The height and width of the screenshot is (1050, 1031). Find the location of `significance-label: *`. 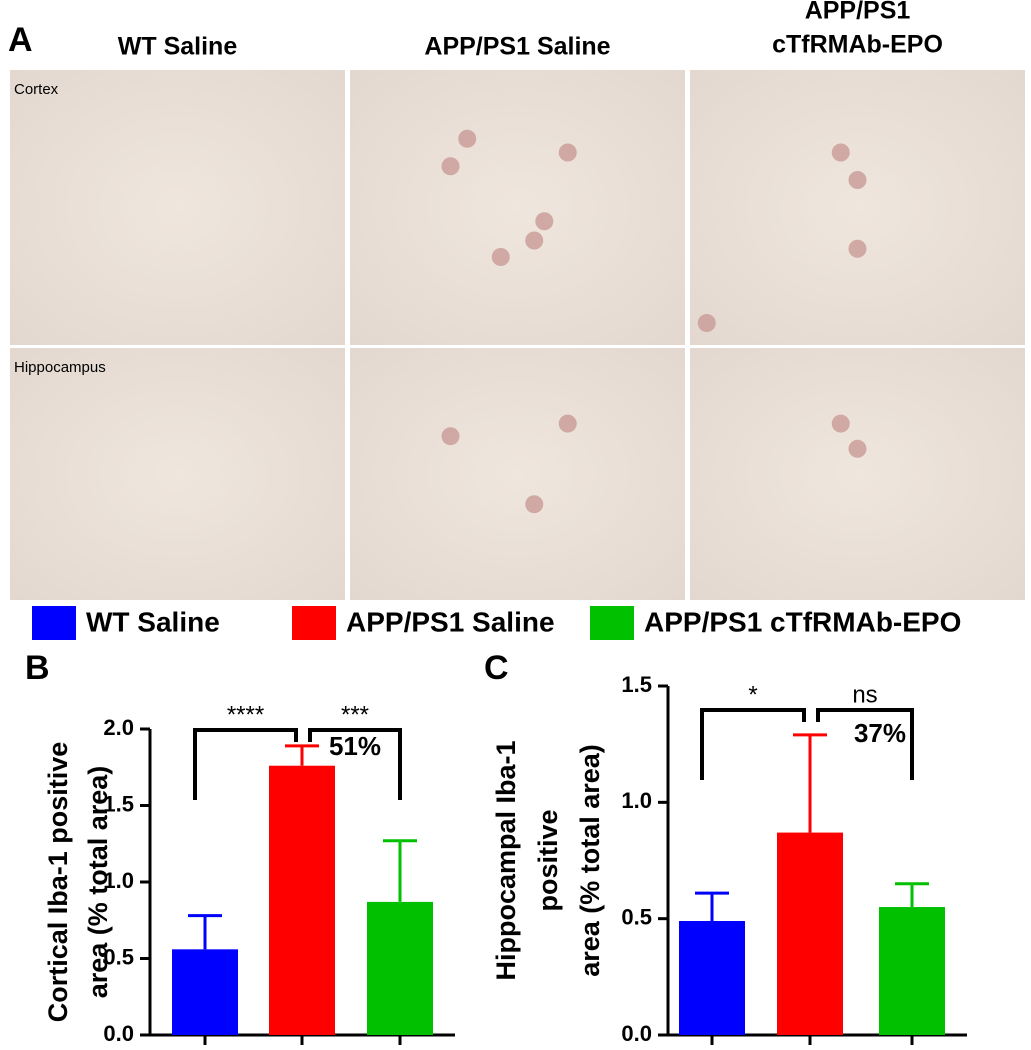

significance-label: * is located at coordinates (752, 694).